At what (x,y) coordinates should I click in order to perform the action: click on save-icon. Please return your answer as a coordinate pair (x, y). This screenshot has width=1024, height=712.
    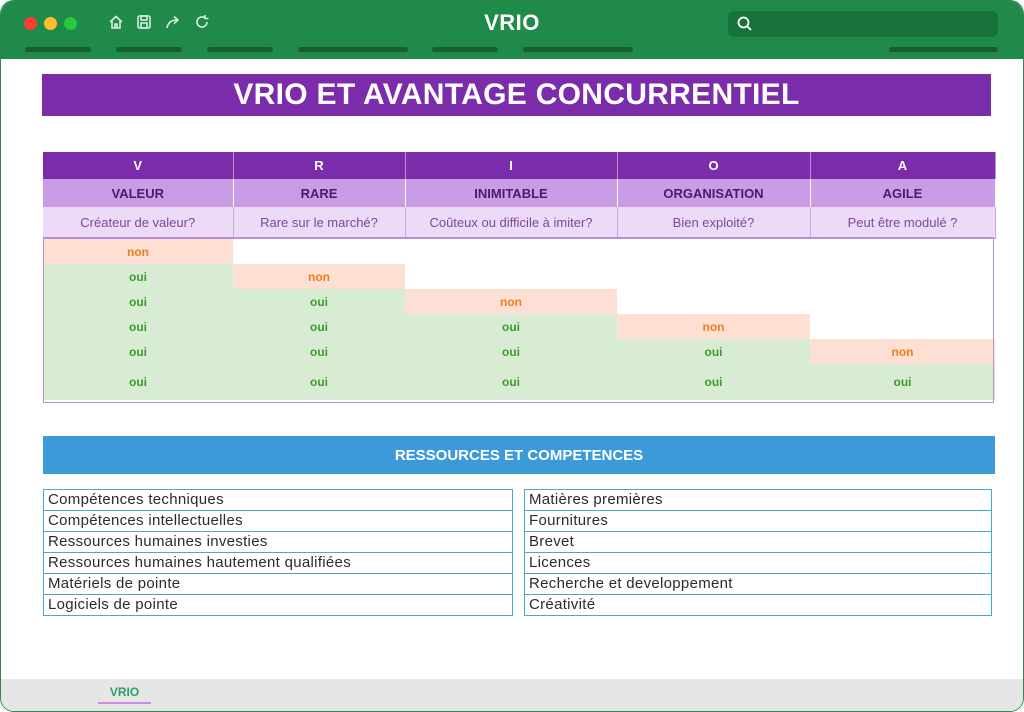
    Looking at the image, I should click on (144, 22).